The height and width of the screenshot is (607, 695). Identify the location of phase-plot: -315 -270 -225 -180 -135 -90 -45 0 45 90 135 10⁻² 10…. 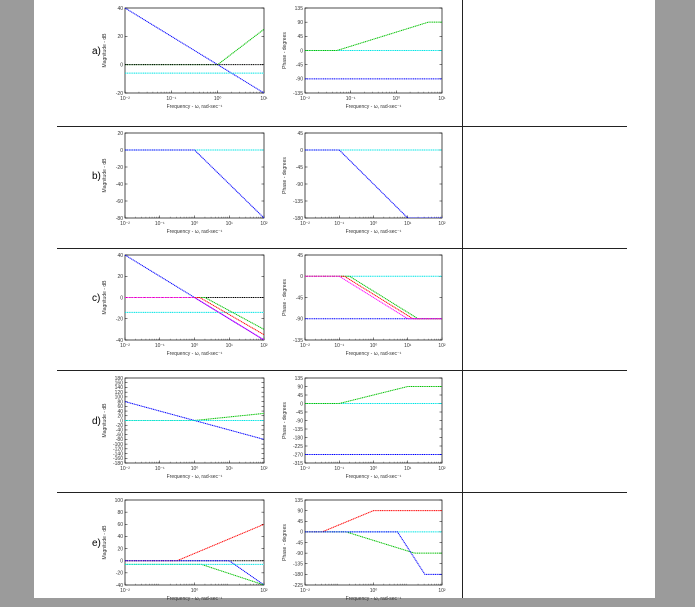
(364, 428).